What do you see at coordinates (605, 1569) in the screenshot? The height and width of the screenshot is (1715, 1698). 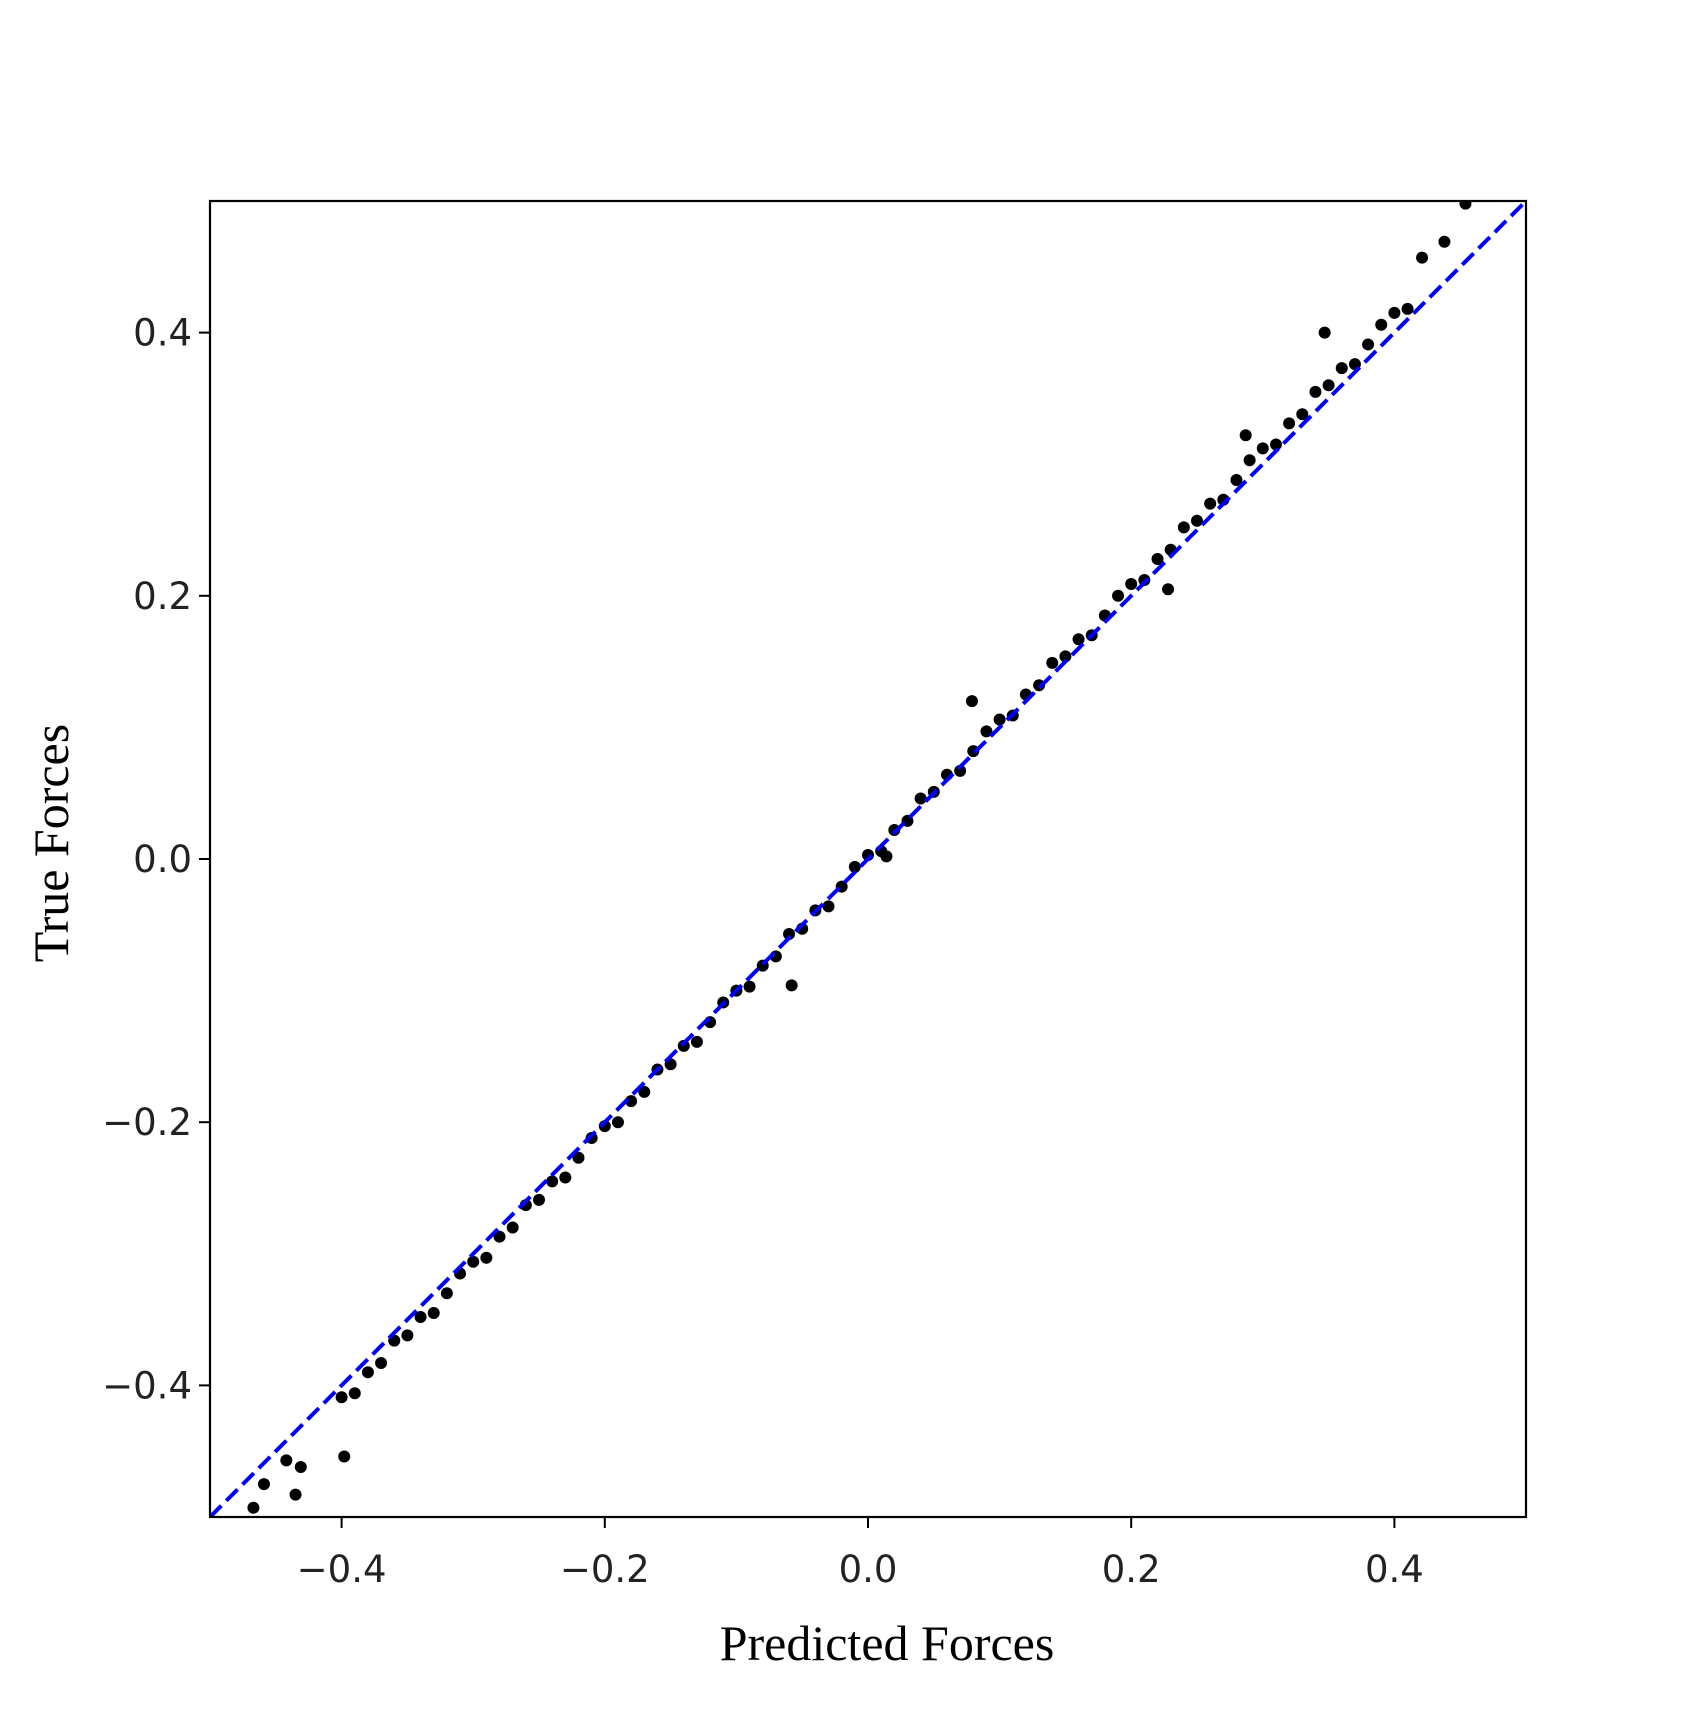 I see `x-tick-label: −0.2` at bounding box center [605, 1569].